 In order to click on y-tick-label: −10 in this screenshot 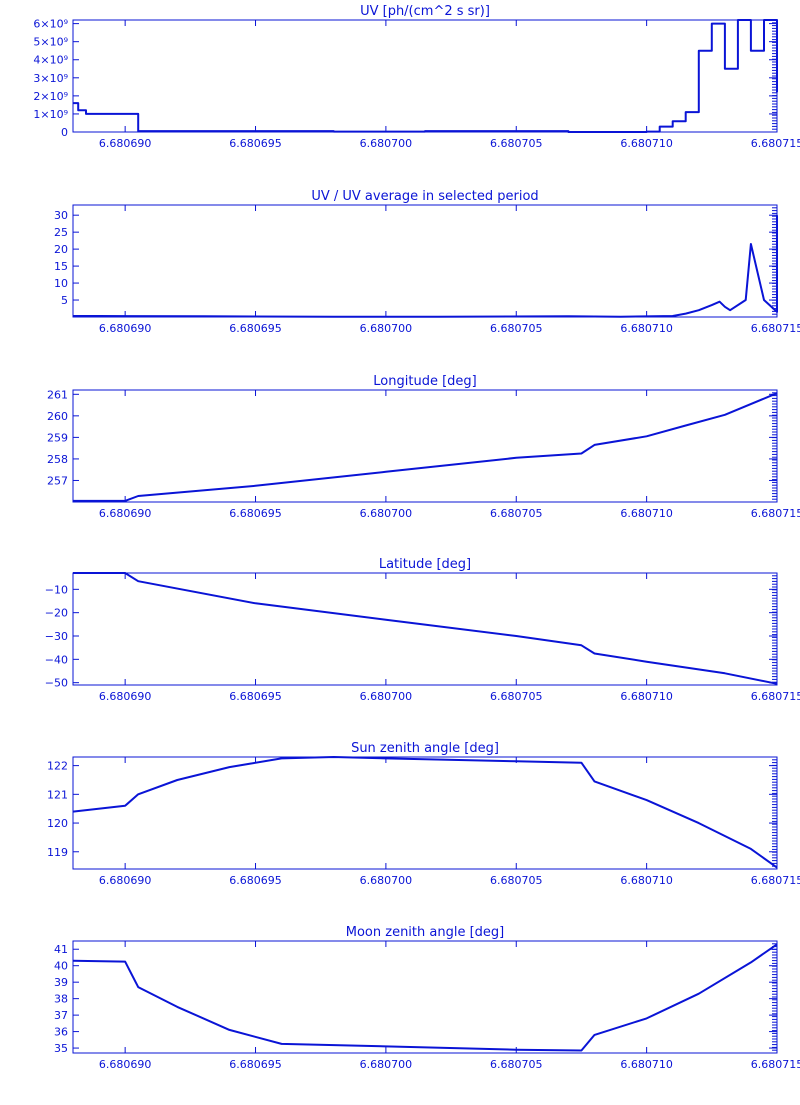, I will do `click(56, 589)`.